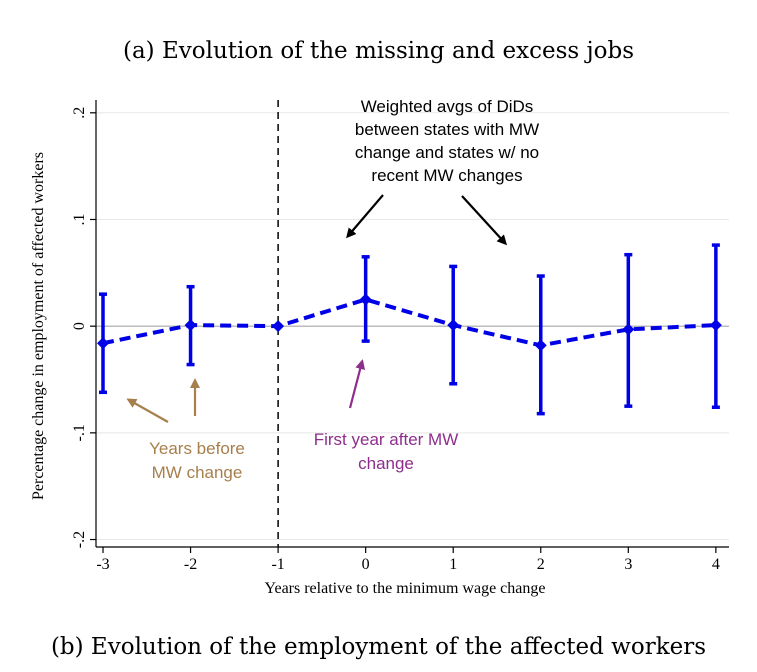 Image resolution: width=757 pixels, height=672 pixels. What do you see at coordinates (386, 439) in the screenshot?
I see `annotation-first-year-line-1: First year after MW` at bounding box center [386, 439].